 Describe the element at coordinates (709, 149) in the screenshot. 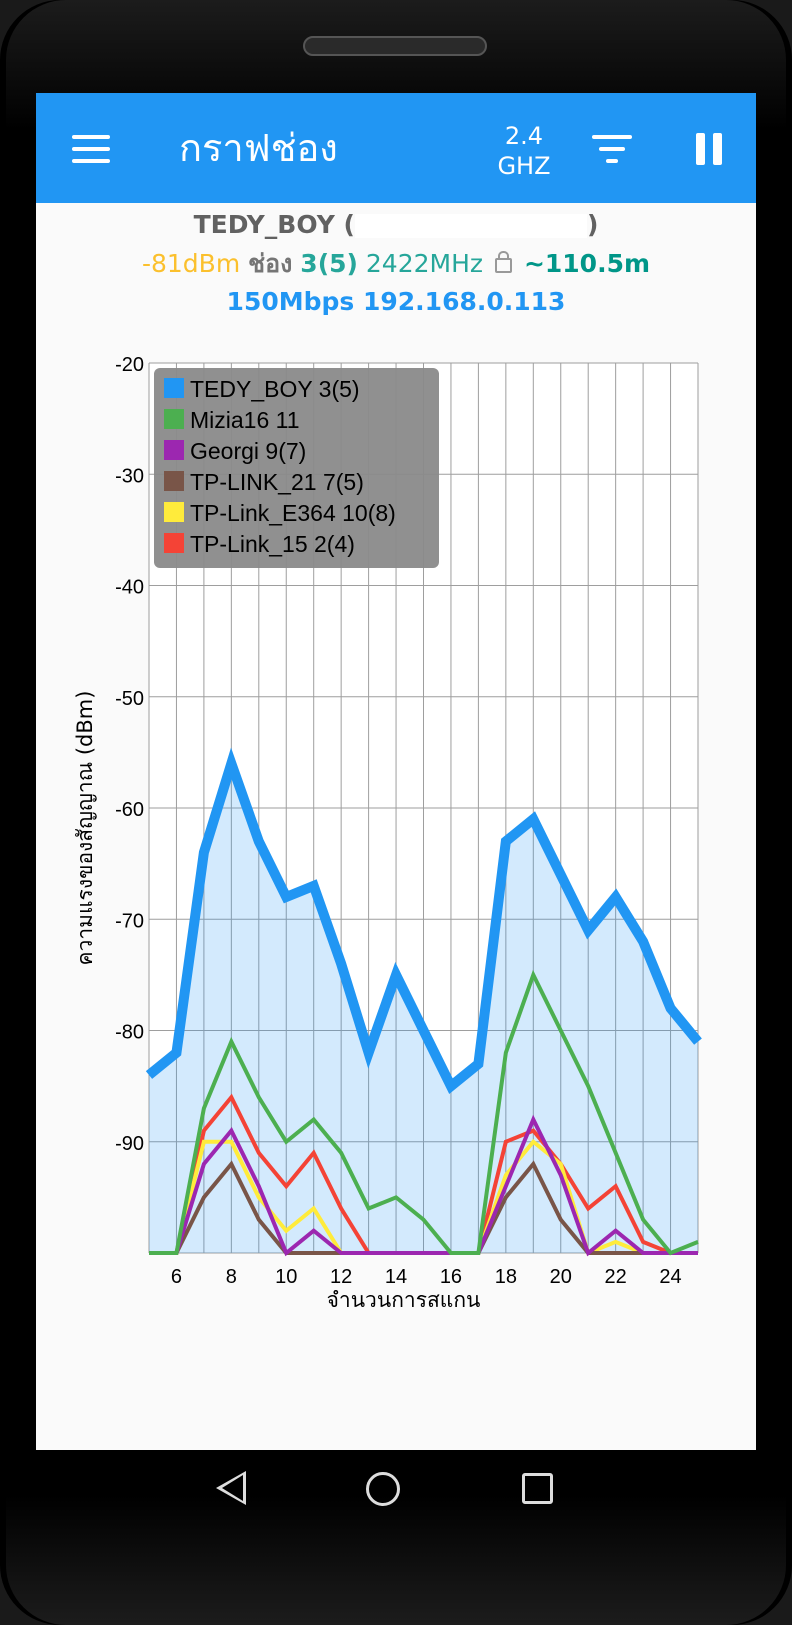

I see `pause-icon` at that location.